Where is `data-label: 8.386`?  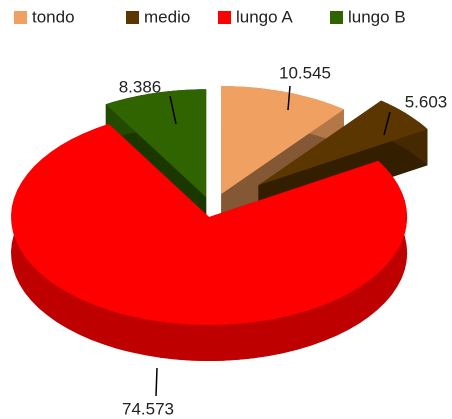 data-label: 8.386 is located at coordinates (140, 86).